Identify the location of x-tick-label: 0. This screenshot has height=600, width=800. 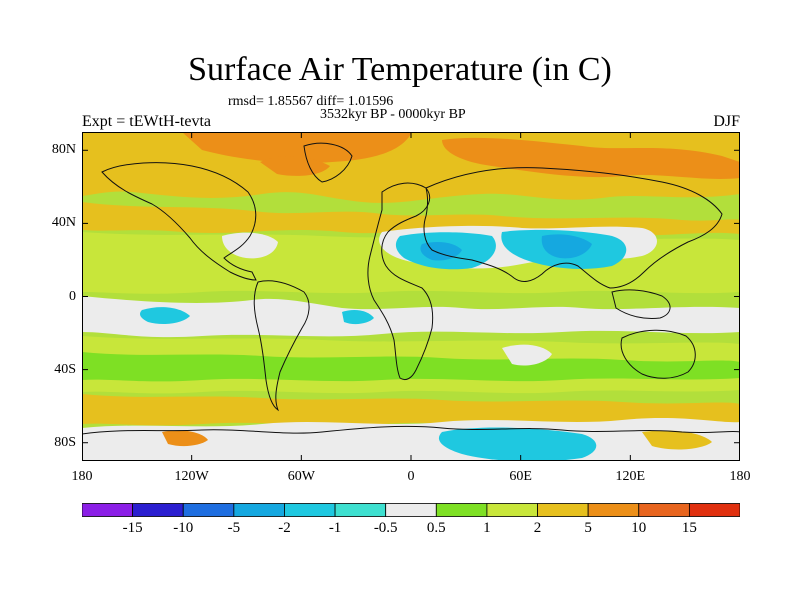
(411, 476).